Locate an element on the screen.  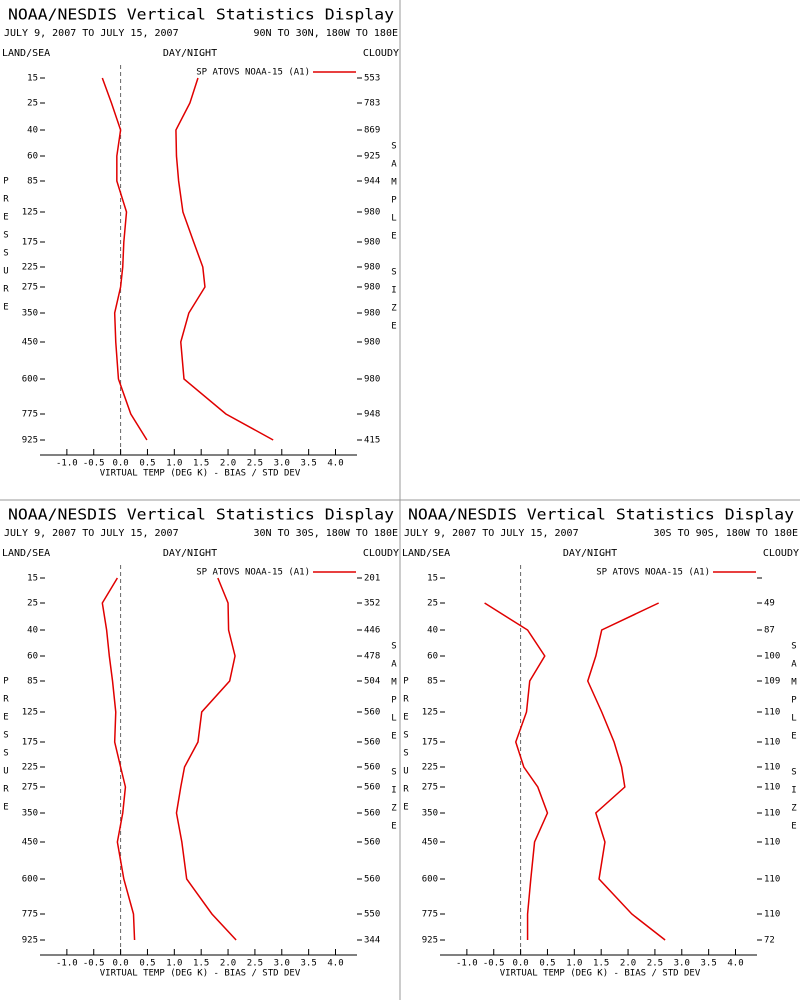
sample-size: 201 is located at coordinates (372, 579).